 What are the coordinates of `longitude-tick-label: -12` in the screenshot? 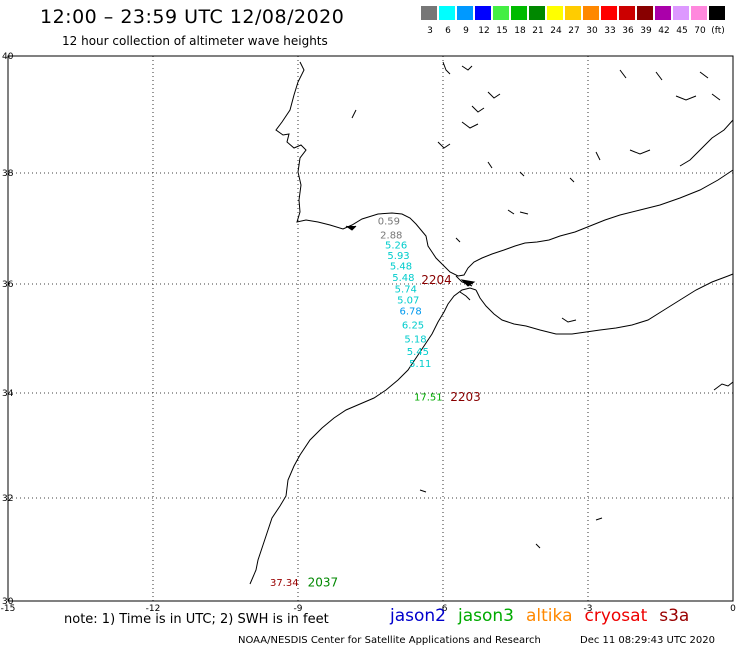 It's located at (153, 609).